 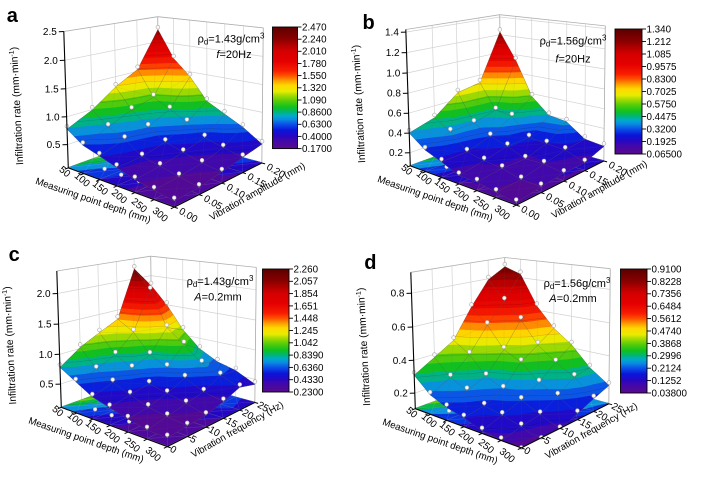 I want to click on svg-text: 0.7025, so click(x=662, y=92).